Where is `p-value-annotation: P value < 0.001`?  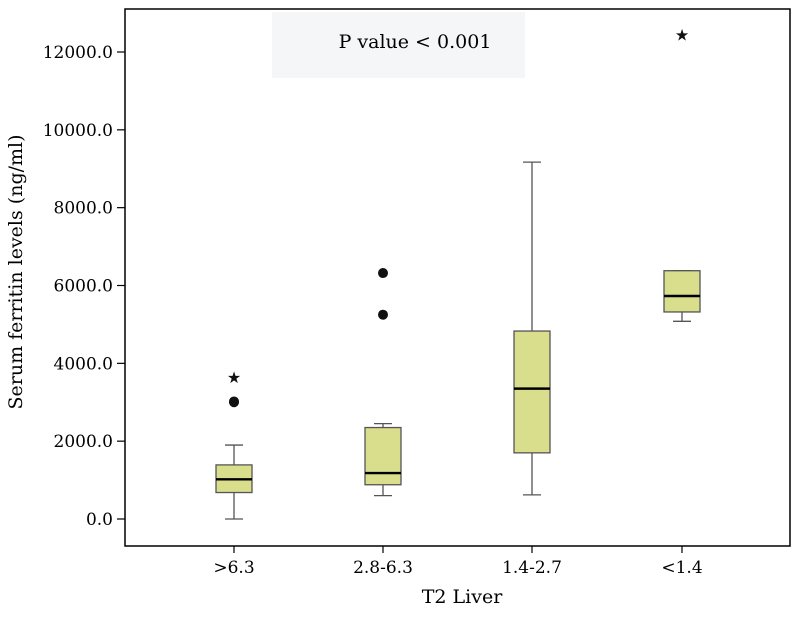
p-value-annotation: P value < 0.001 is located at coordinates (415, 42).